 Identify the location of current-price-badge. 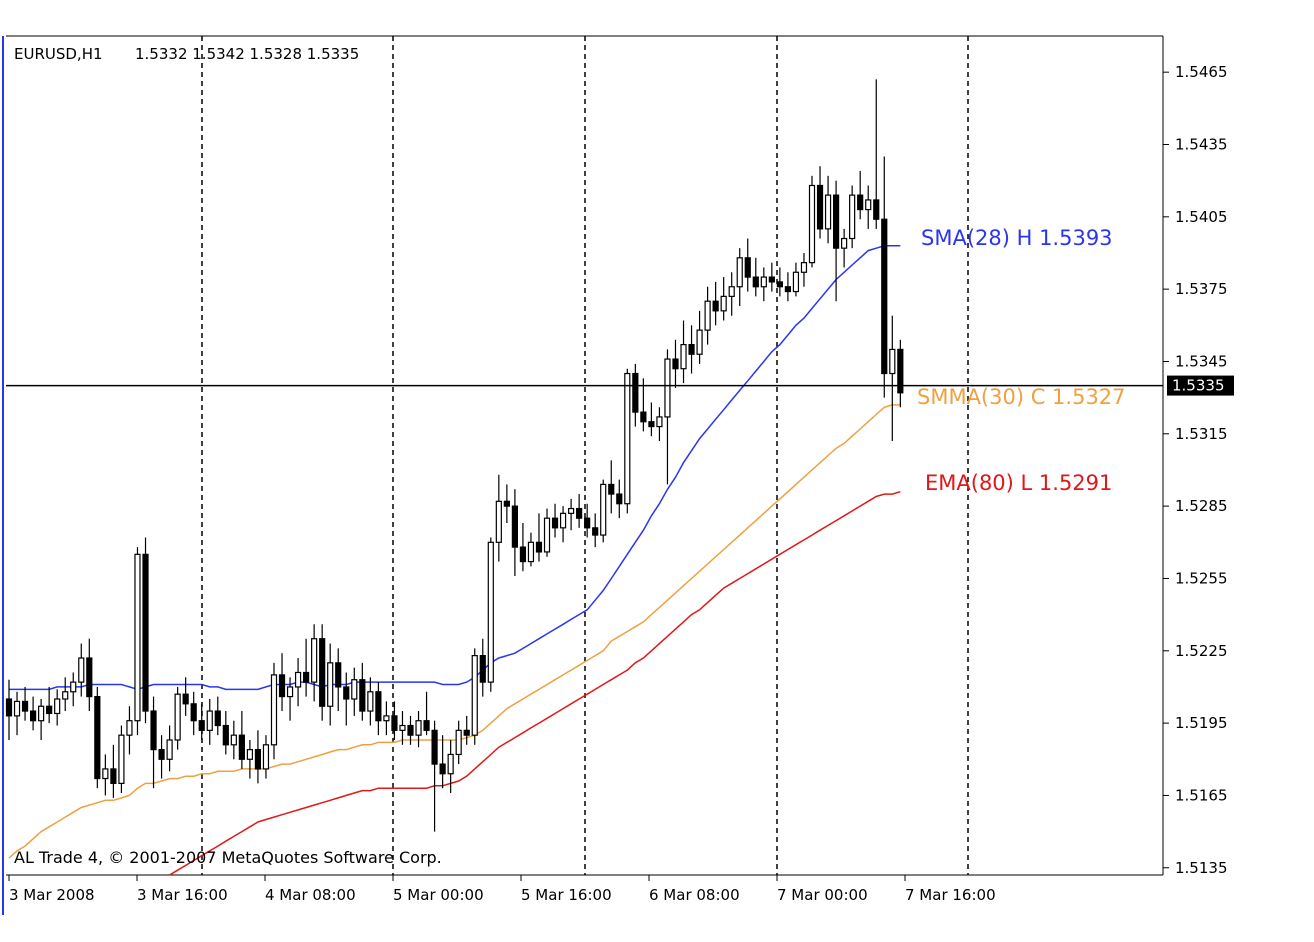
(1200, 385).